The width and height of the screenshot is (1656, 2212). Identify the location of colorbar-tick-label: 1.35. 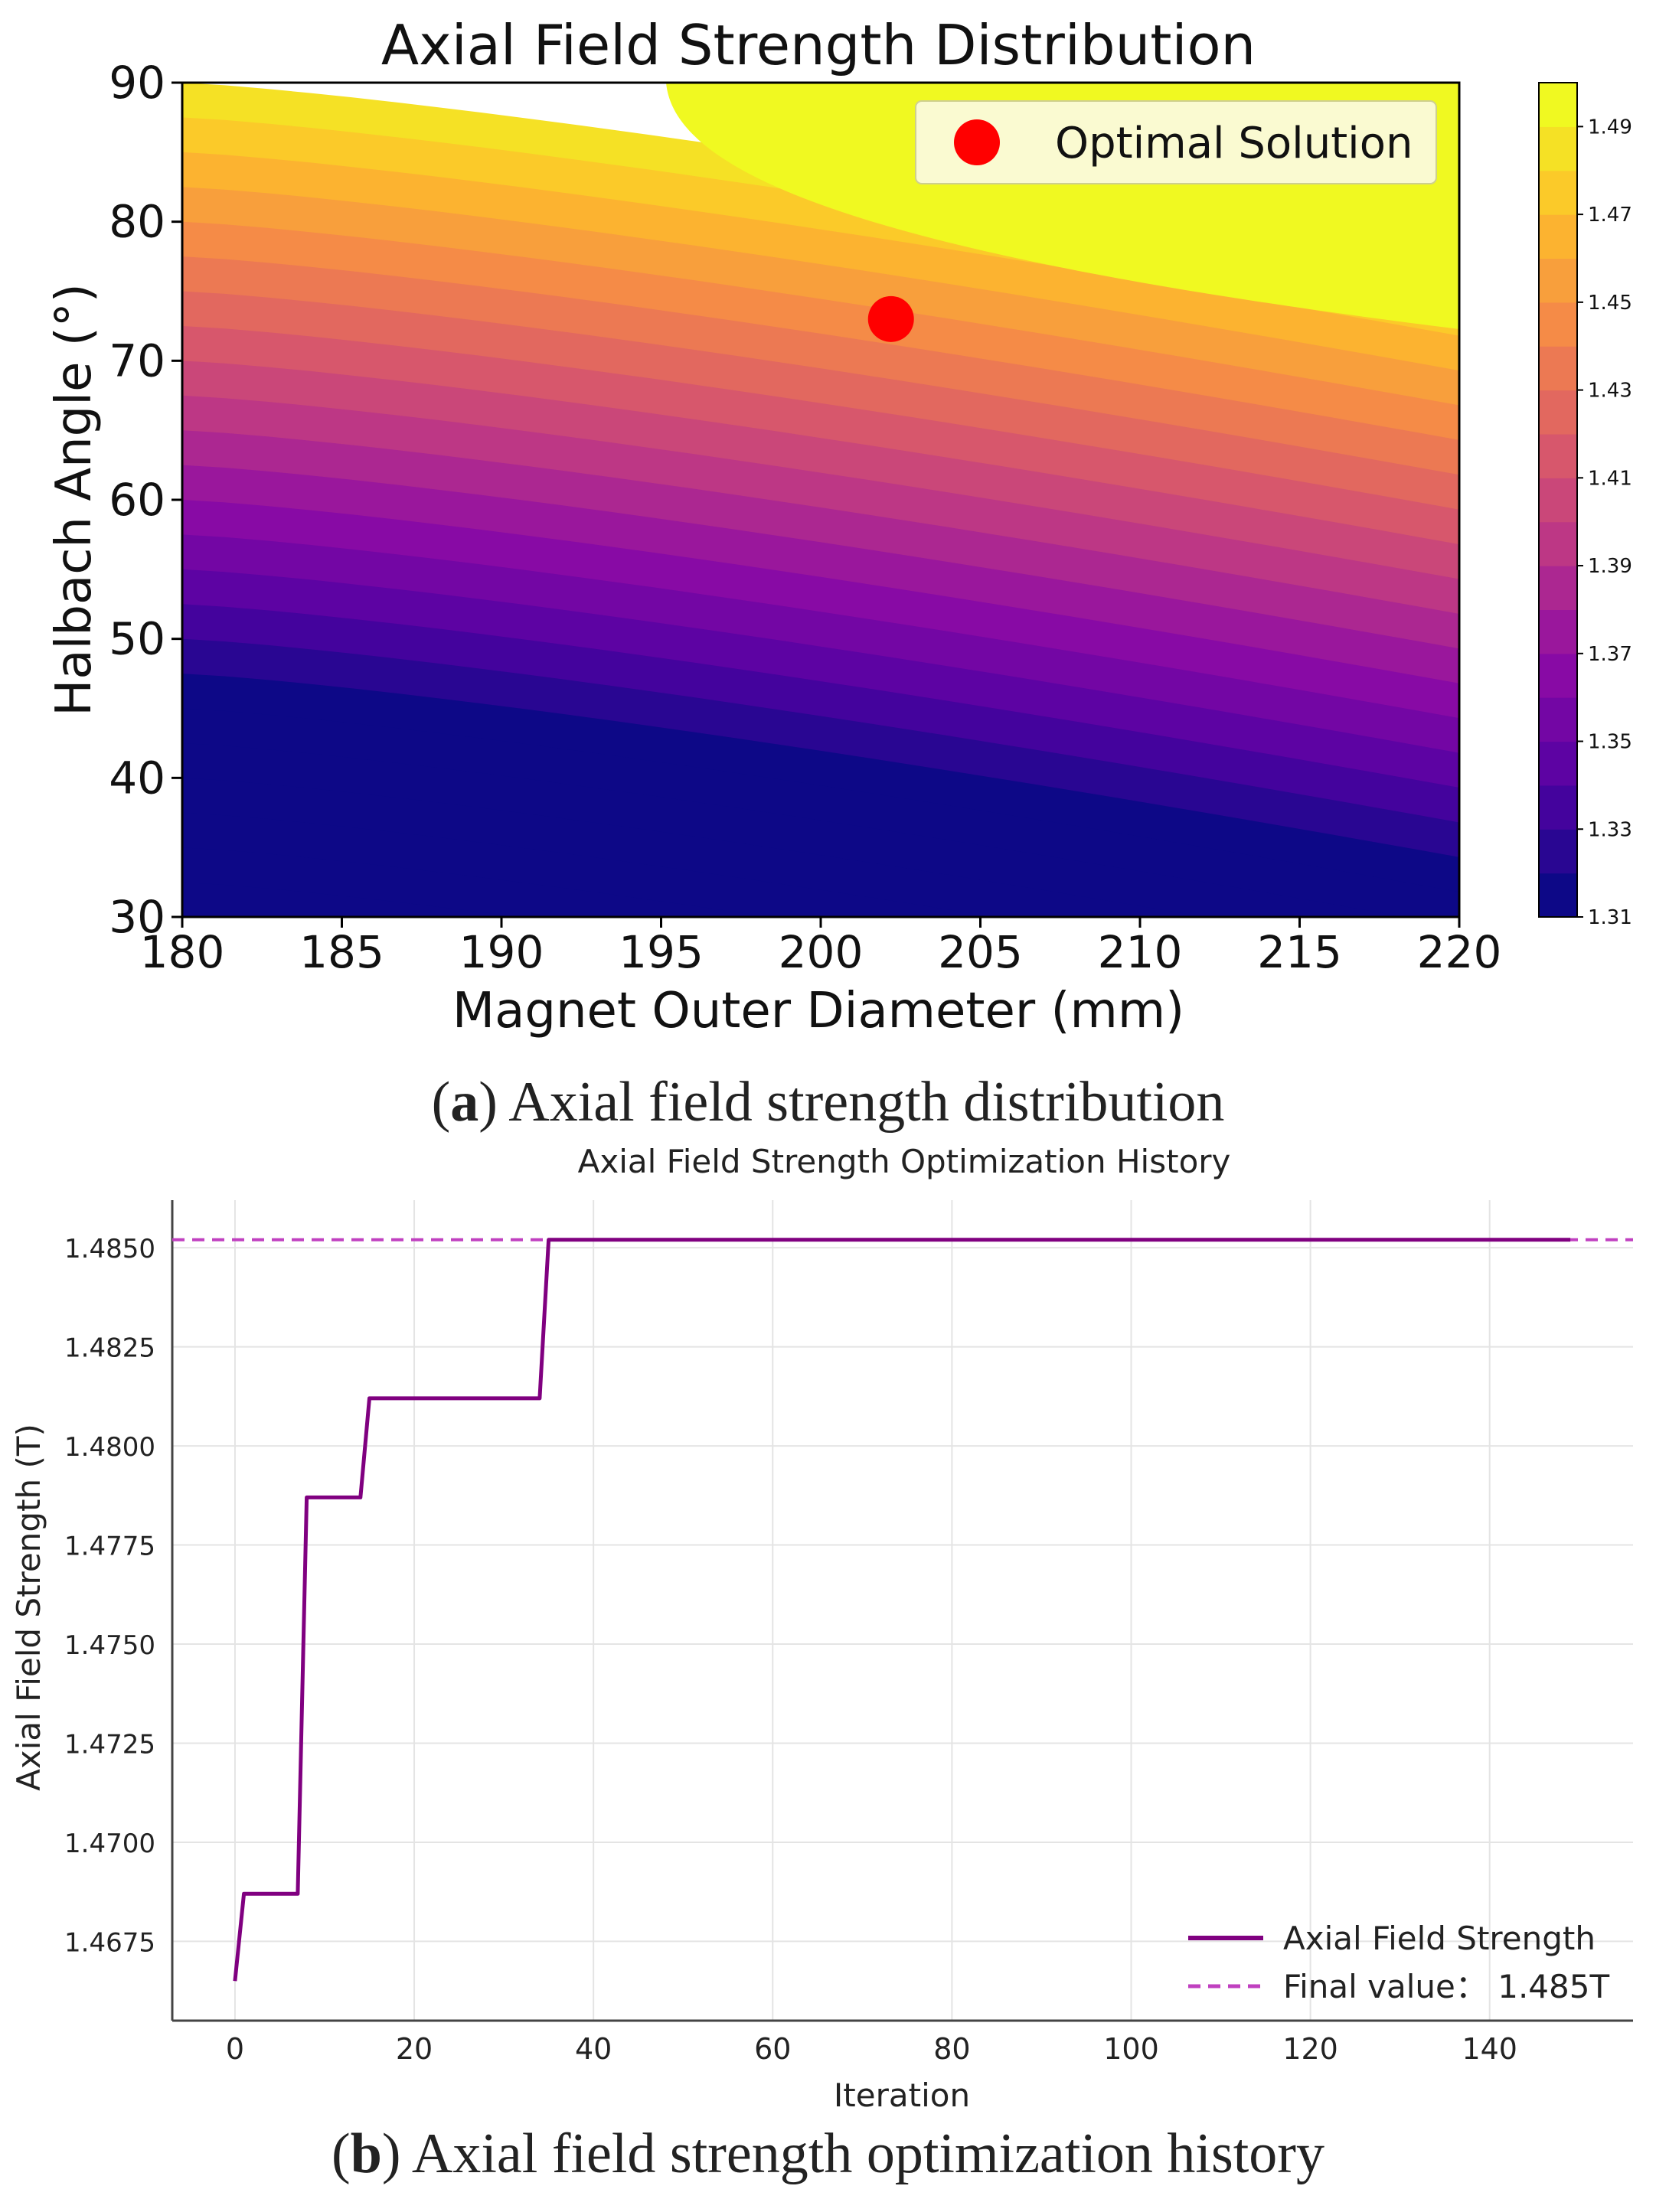
(1610, 742).